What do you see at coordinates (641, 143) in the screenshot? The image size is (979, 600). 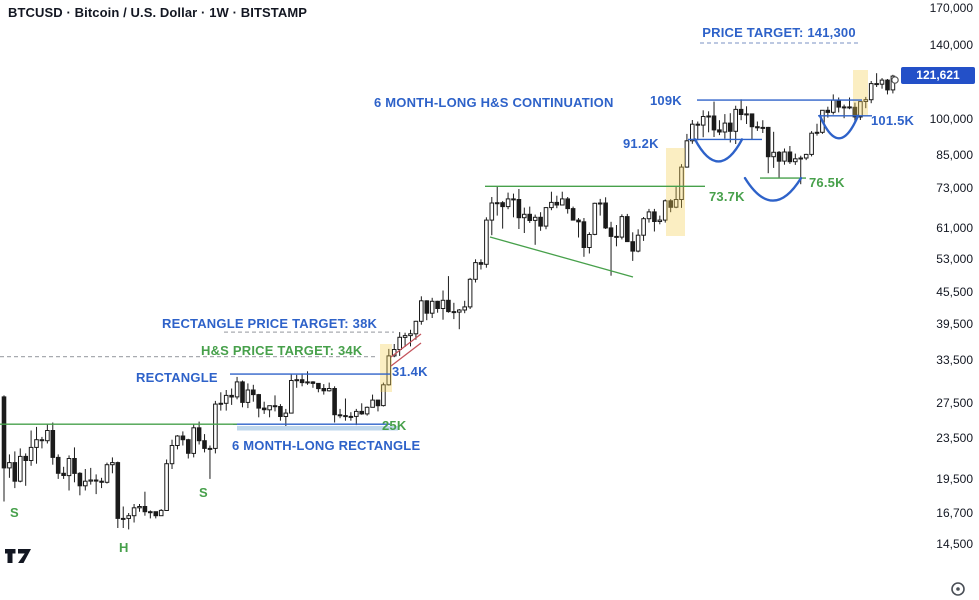 I see `annotation-level-91-2k: 91.2K` at bounding box center [641, 143].